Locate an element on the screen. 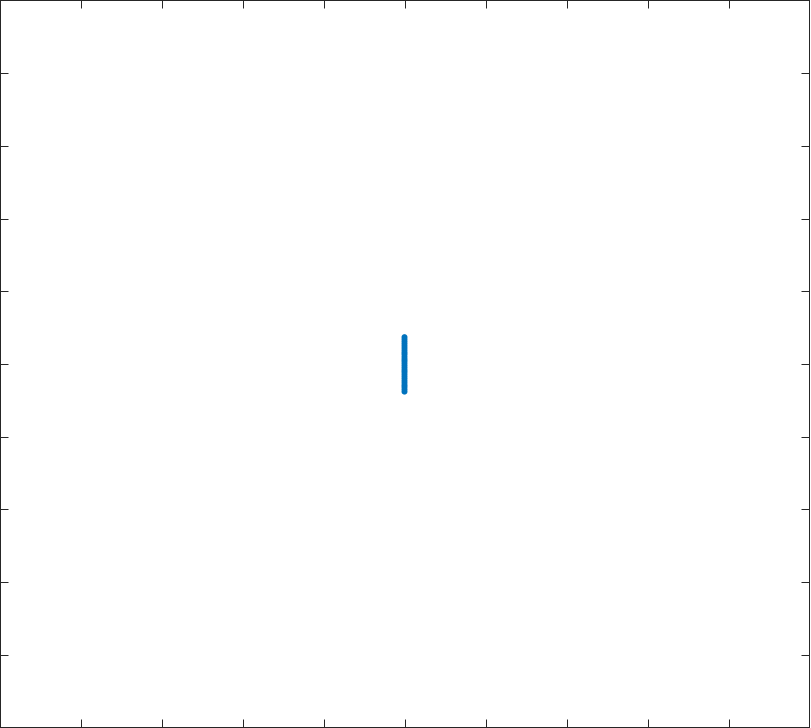  data-points is located at coordinates (404, 364).